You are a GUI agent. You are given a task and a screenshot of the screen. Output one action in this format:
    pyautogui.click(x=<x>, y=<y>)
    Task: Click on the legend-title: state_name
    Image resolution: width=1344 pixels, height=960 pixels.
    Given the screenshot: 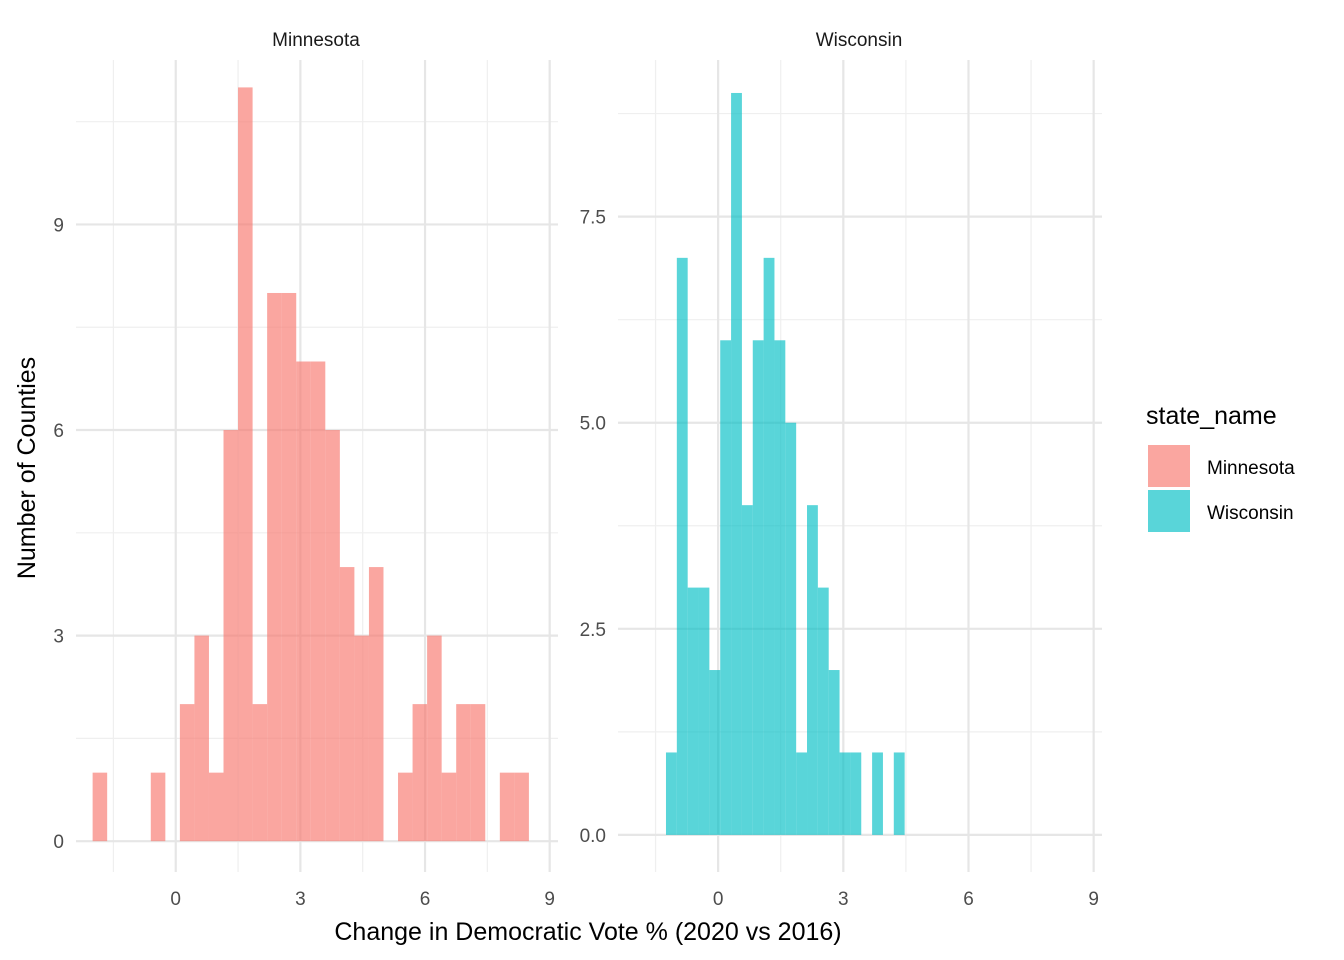 What is the action you would take?
    pyautogui.click(x=1211, y=416)
    